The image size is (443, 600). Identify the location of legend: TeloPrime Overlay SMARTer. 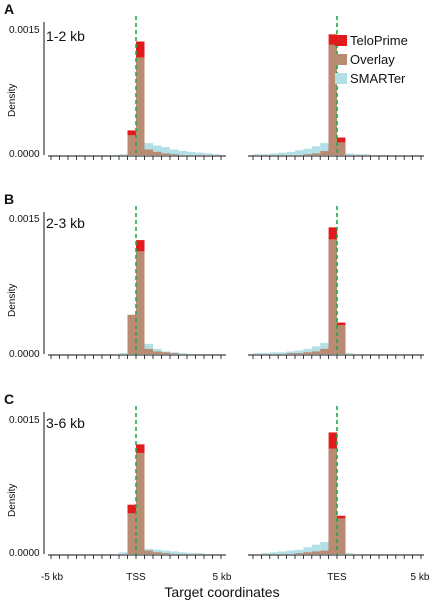
(371, 59).